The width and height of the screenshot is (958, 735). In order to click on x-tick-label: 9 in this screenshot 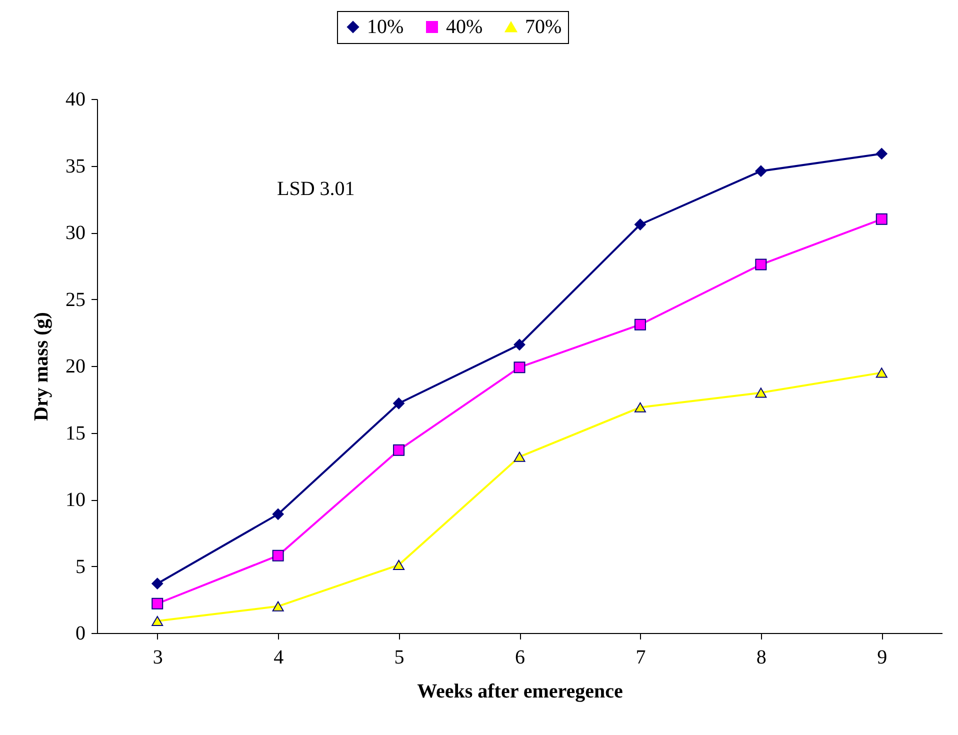, I will do `click(882, 657)`.